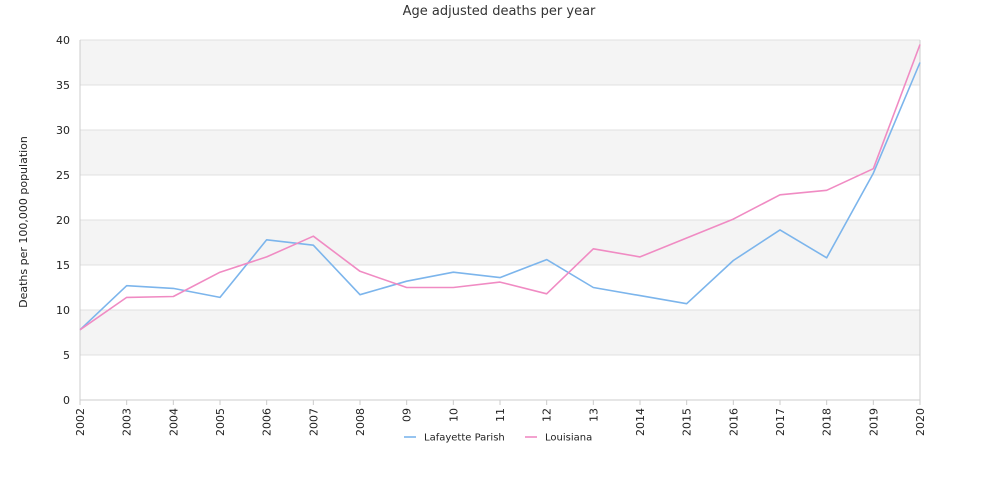 The height and width of the screenshot is (500, 1000). I want to click on chart-title: Age adjusted deaths per year, so click(499, 11).